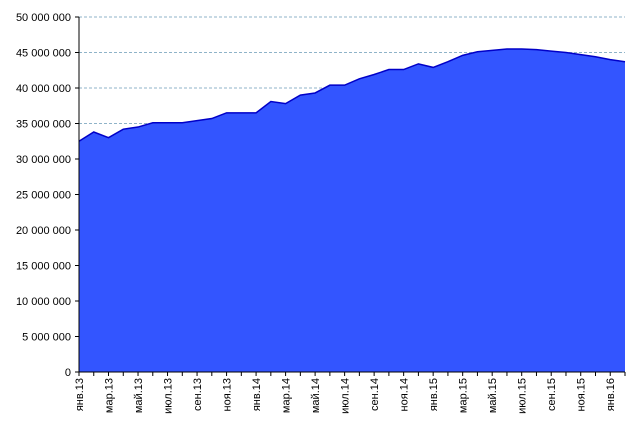 The height and width of the screenshot is (430, 631). What do you see at coordinates (46, 338) in the screenshot?
I see `y-tick-label: 5 000 000` at bounding box center [46, 338].